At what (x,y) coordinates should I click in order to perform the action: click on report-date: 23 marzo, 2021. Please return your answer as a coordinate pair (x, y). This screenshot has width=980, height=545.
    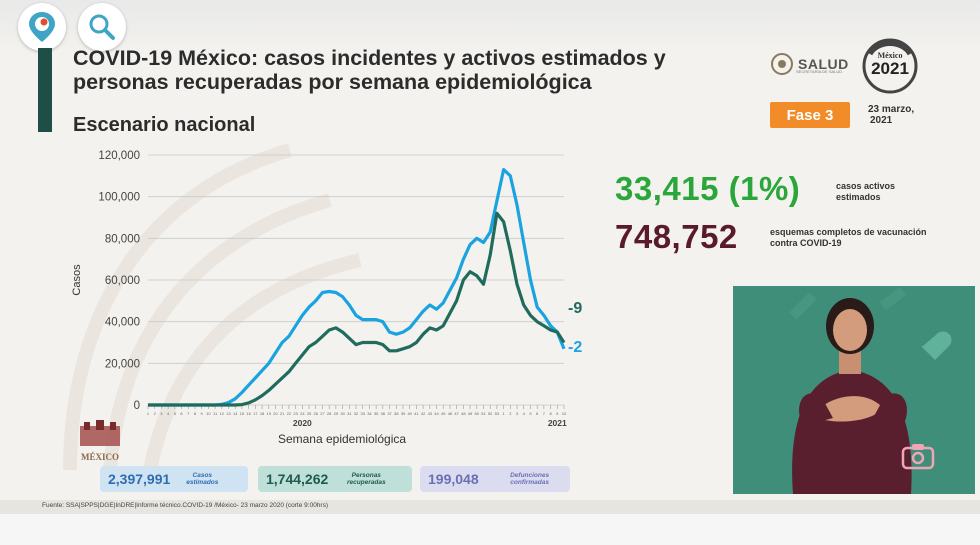
    Looking at the image, I should click on (891, 115).